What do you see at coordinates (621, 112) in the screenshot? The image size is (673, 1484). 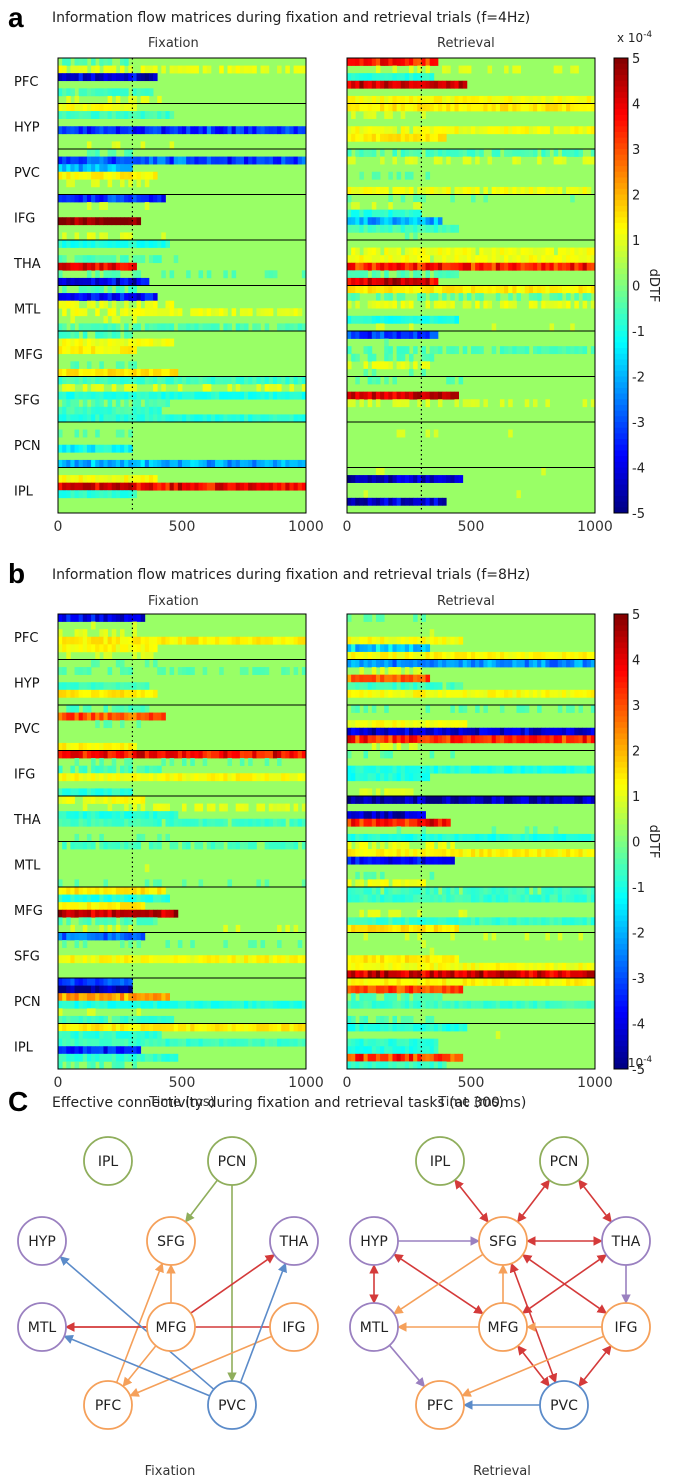 I see `colorbar-segment` at bounding box center [621, 112].